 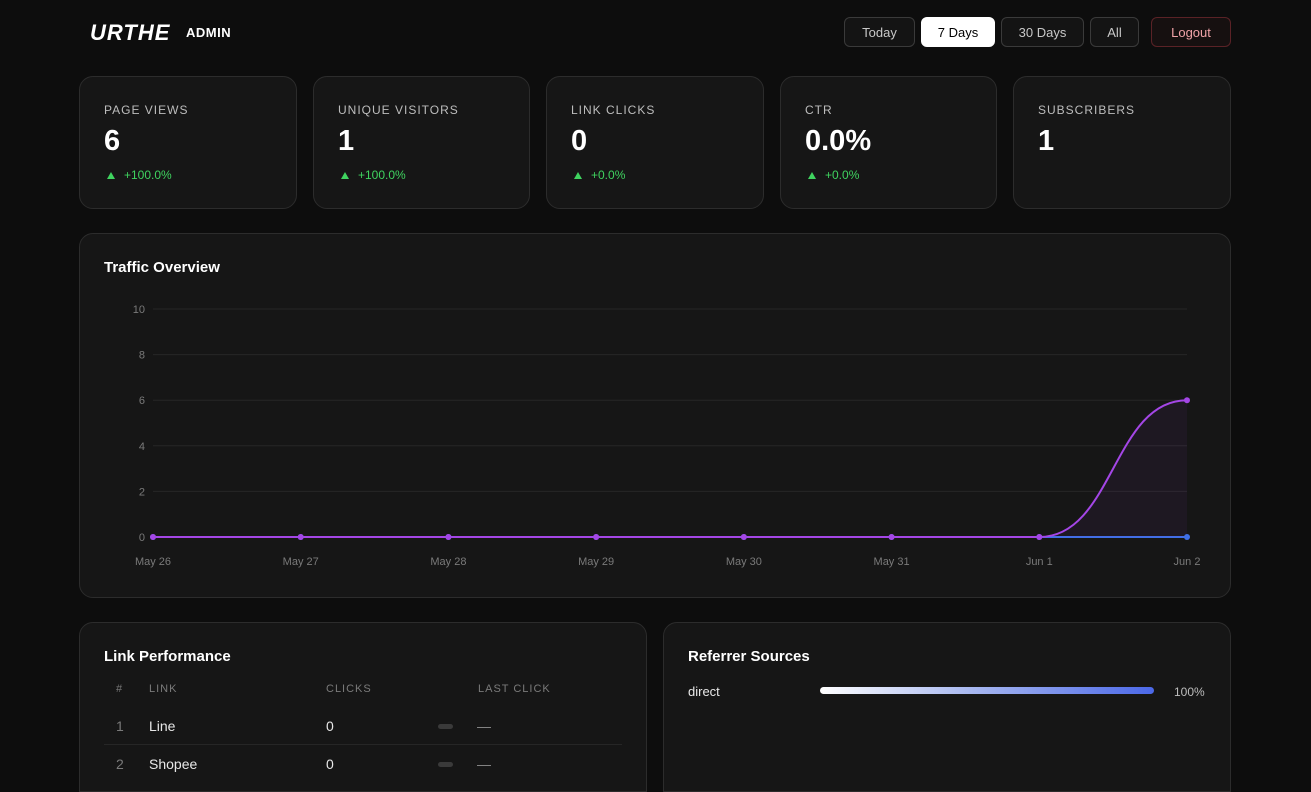 What do you see at coordinates (163, 689) in the screenshot?
I see `column-header-link: LINK` at bounding box center [163, 689].